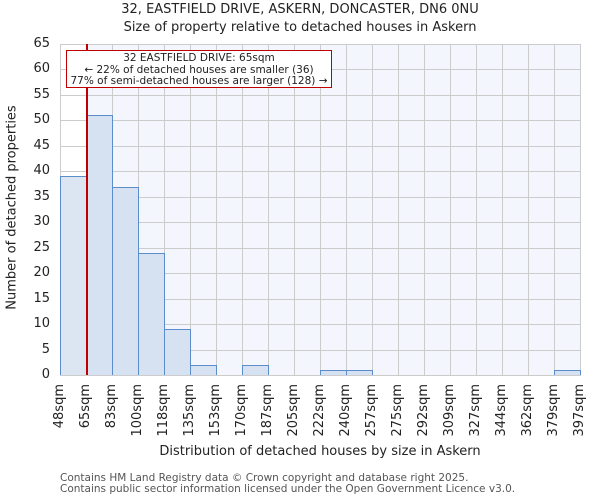  I want to click on x-tick-label: 275sqm, so click(397, 410).